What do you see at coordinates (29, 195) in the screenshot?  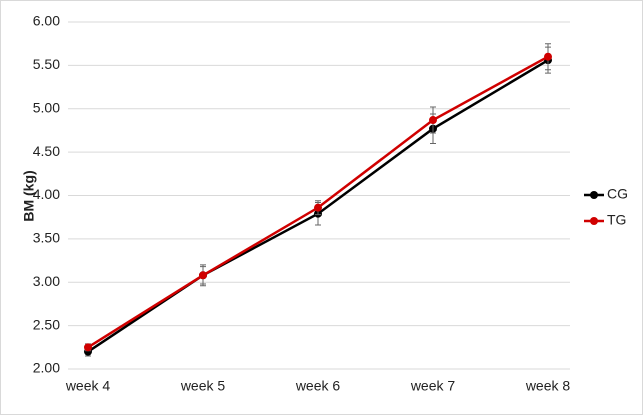 I see `y-axis-label: BM (kg)` at bounding box center [29, 195].